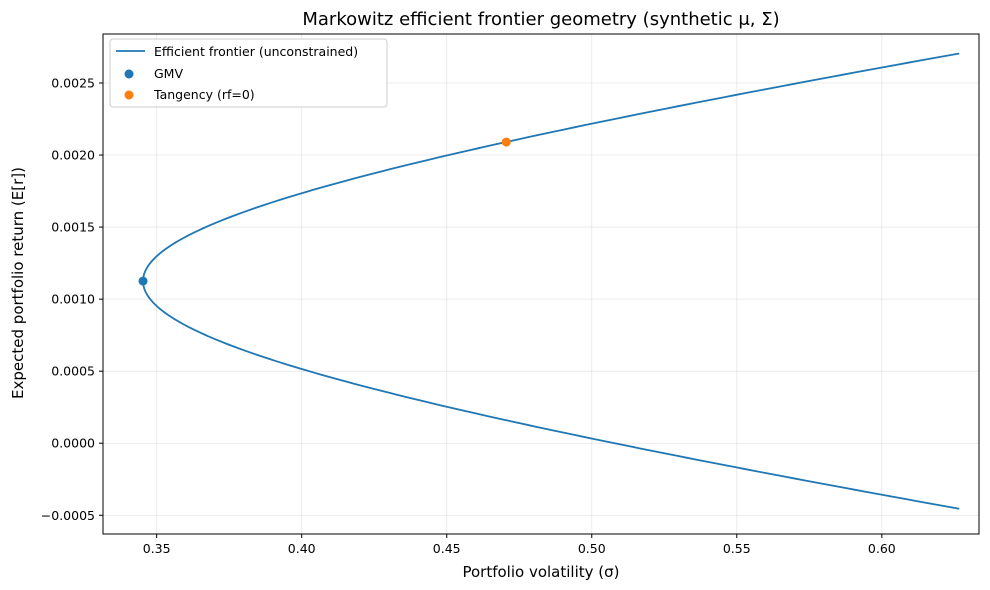 The image size is (990, 590). Describe the element at coordinates (129, 95) in the screenshot. I see `legend-tangency-marker` at that location.